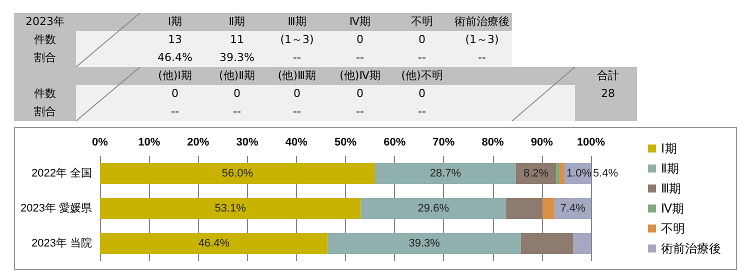  I want to click on text: Ⅳ期, so click(360, 22).